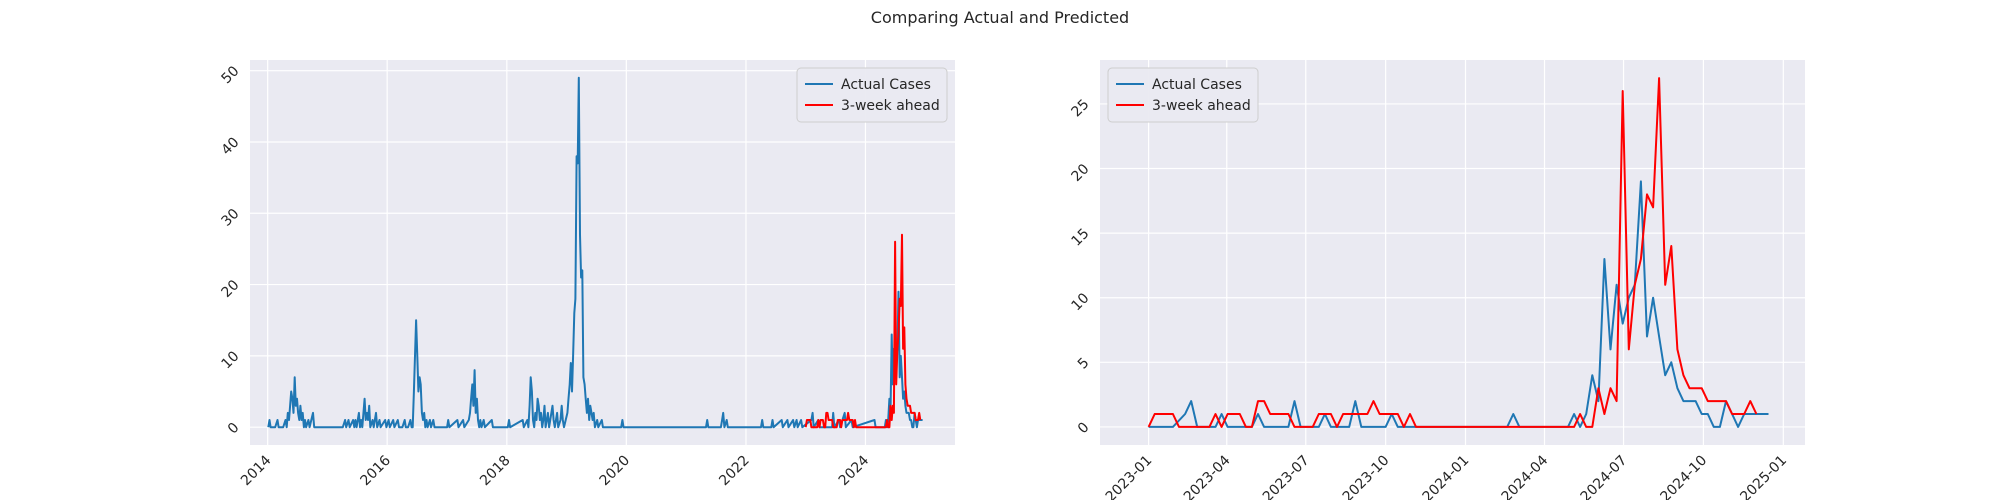 The height and width of the screenshot is (504, 2000). I want to click on x-tick-label: 2023-10, so click(1366, 476).